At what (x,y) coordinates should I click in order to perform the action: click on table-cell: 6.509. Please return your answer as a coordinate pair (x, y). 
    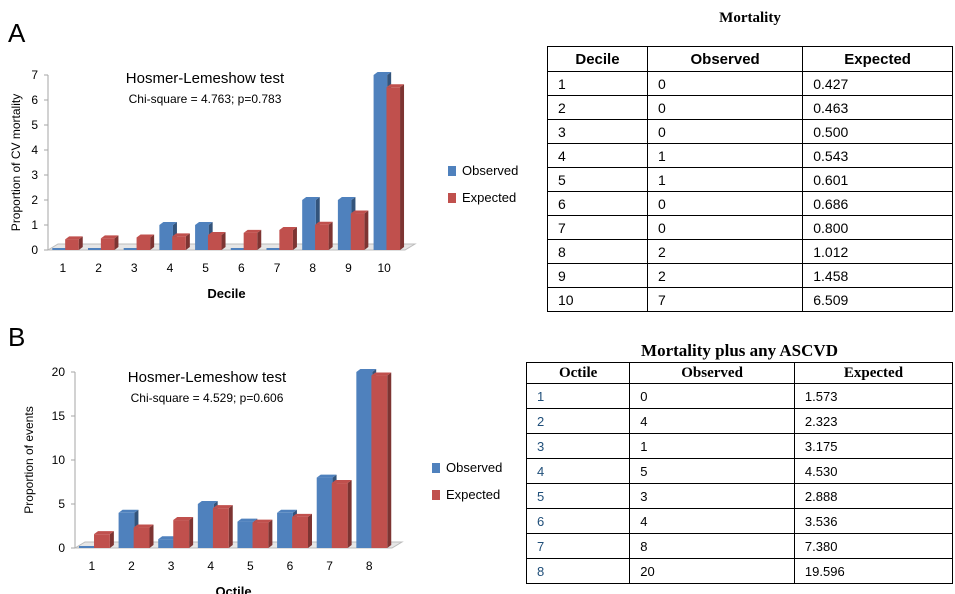
    Looking at the image, I should click on (877, 299).